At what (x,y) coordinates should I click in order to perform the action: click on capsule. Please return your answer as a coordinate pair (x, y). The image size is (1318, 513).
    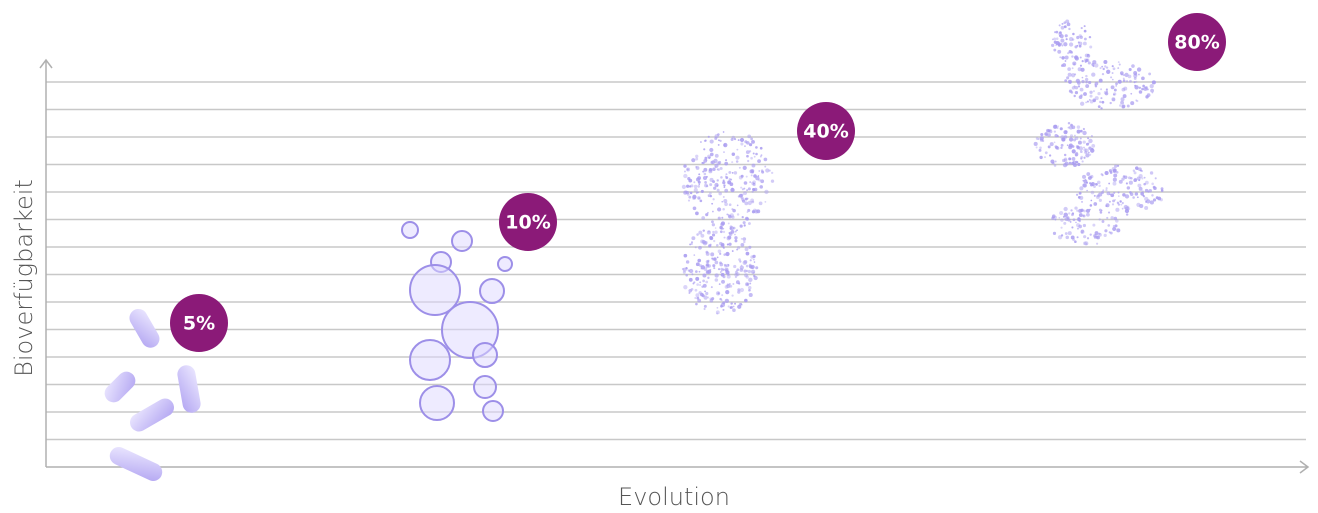
    Looking at the image, I should click on (136, 464).